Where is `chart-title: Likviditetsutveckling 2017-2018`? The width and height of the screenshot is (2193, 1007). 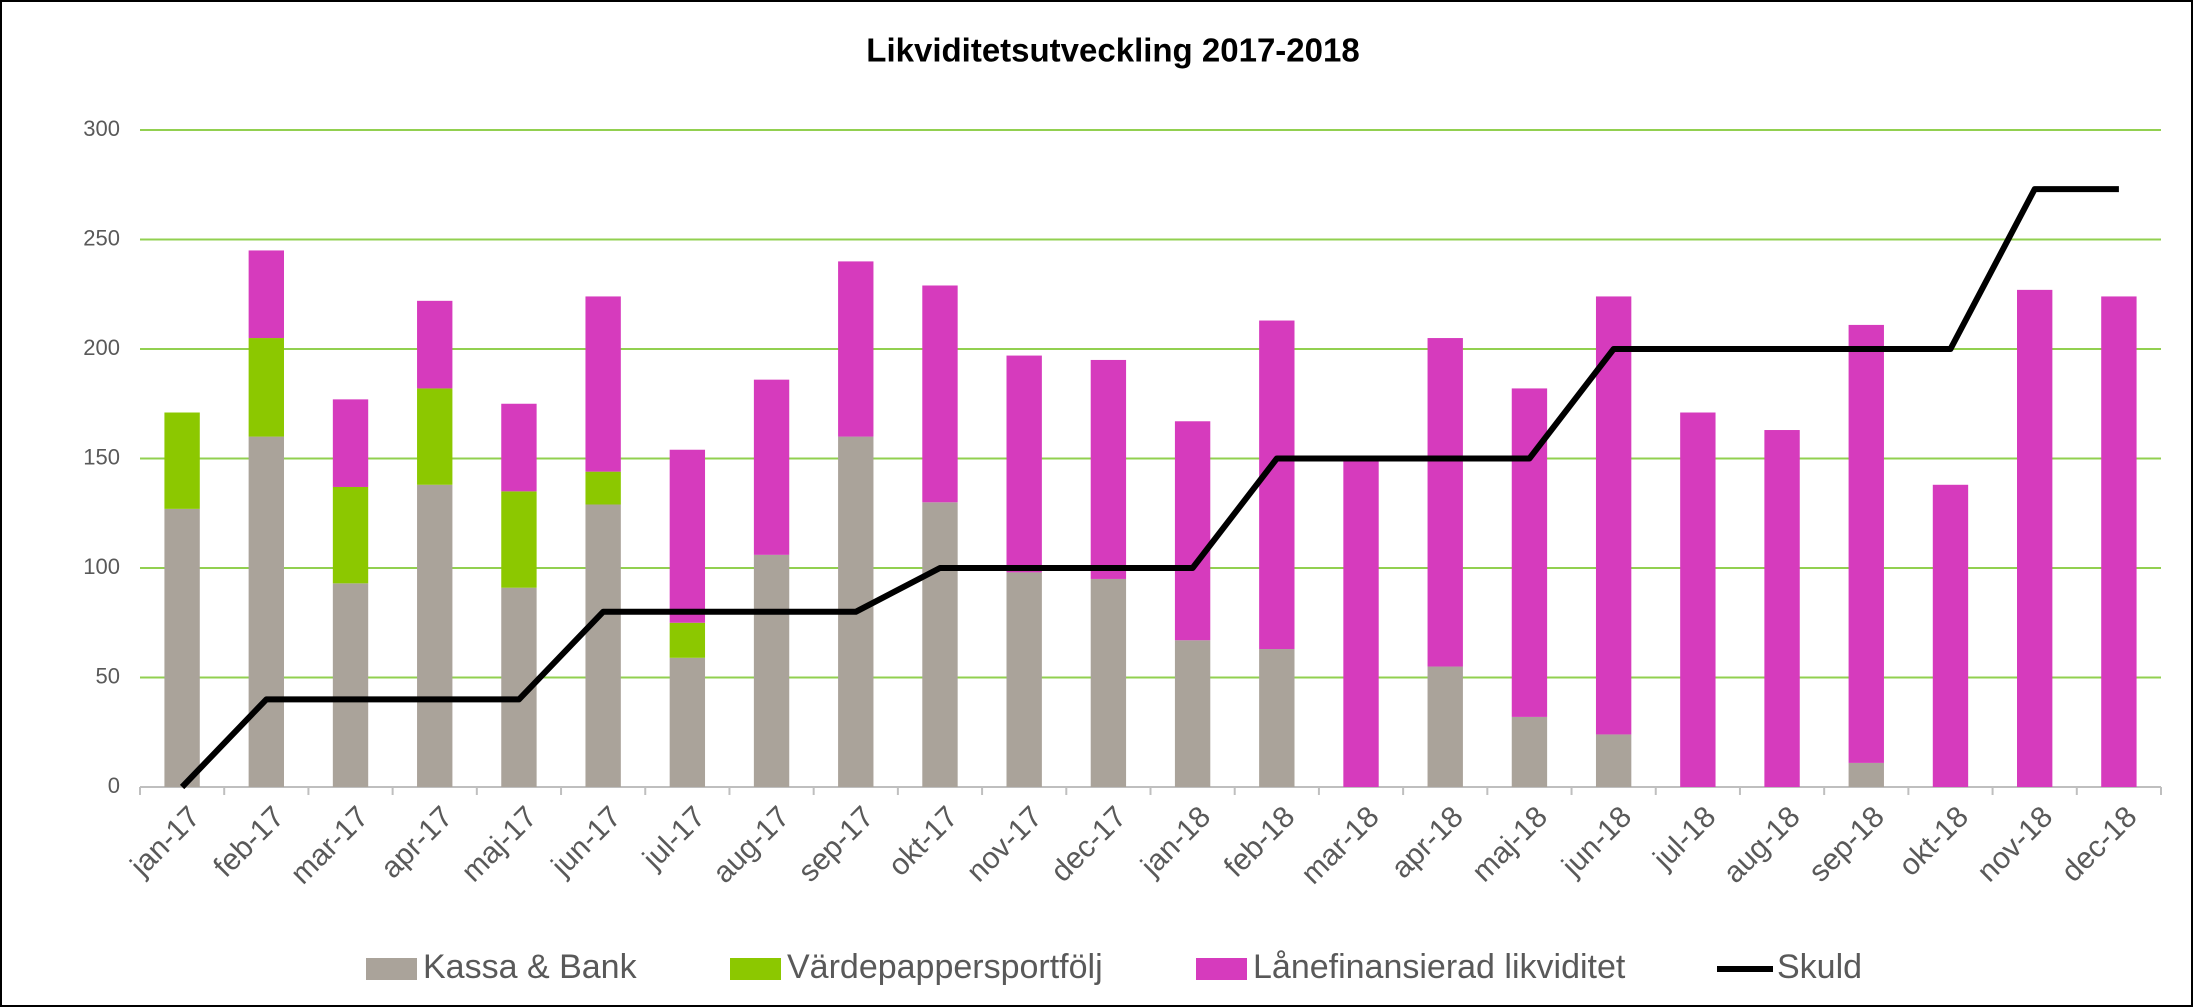 chart-title: Likviditetsutveckling 2017-2018 is located at coordinates (1112, 50).